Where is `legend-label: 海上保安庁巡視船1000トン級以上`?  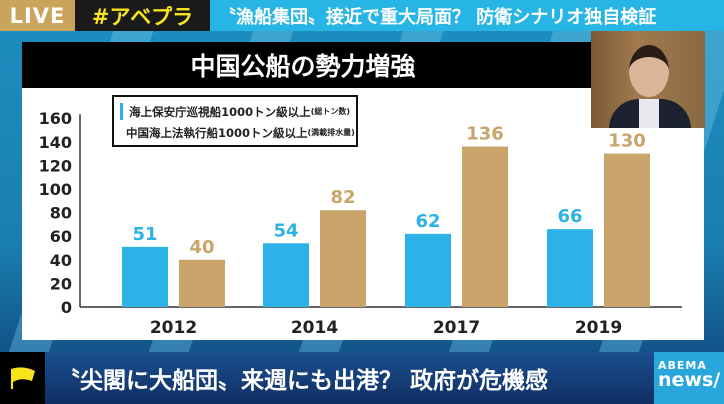
legend-label: 海上保安庁巡視船1000トン級以上 is located at coordinates (220, 111).